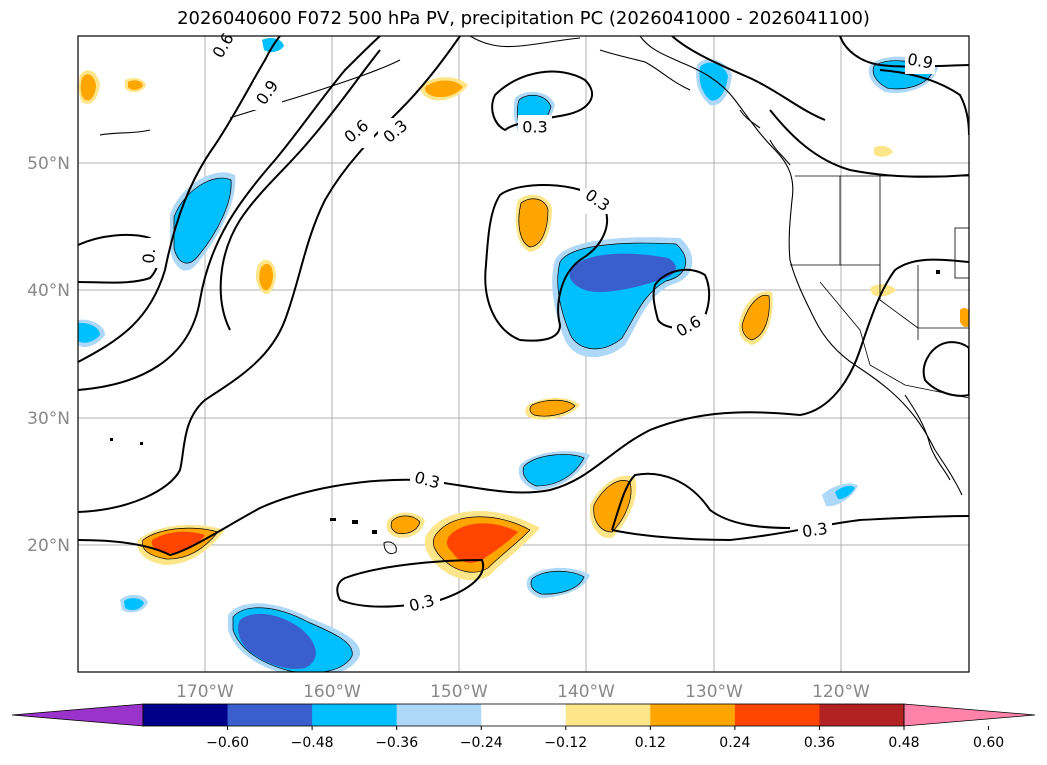 Image resolution: width=1047 pixels, height=765 pixels. I want to click on lat-label: 50°N, so click(48, 164).